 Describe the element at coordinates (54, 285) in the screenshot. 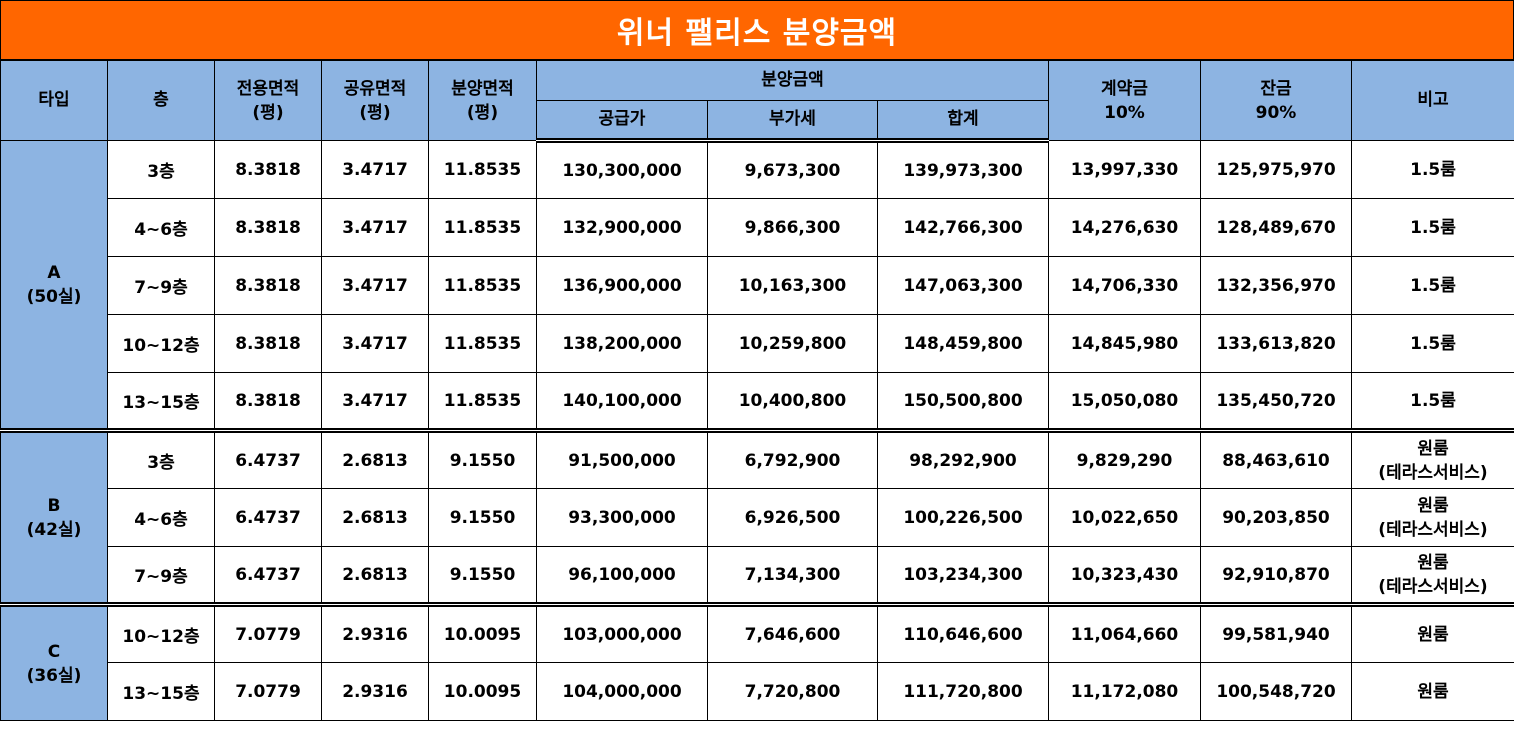

I see `type-cell: A (50실)` at that location.